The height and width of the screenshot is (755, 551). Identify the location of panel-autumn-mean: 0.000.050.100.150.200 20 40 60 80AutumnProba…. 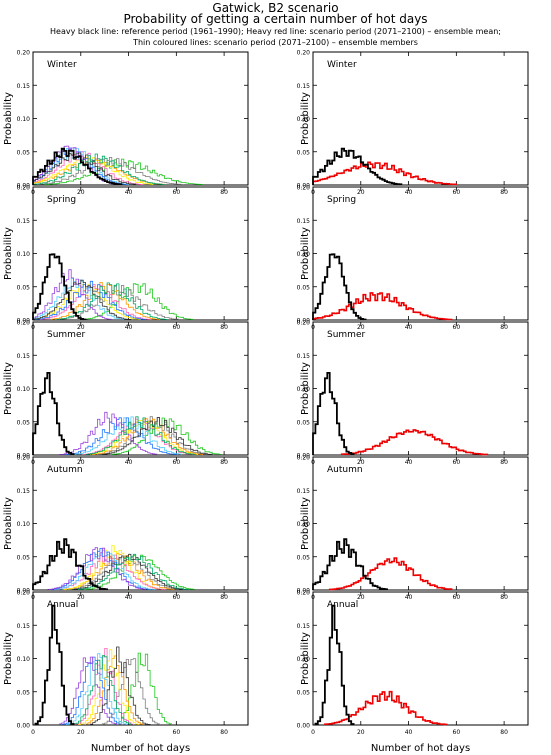
(413, 528).